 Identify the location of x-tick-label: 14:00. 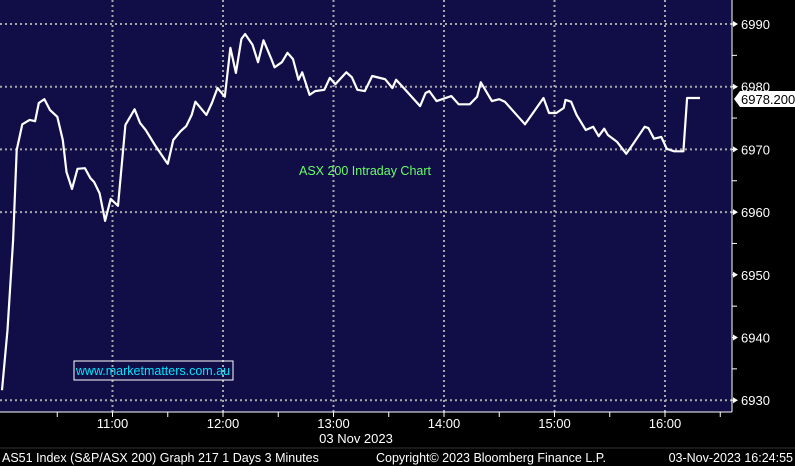
(444, 423).